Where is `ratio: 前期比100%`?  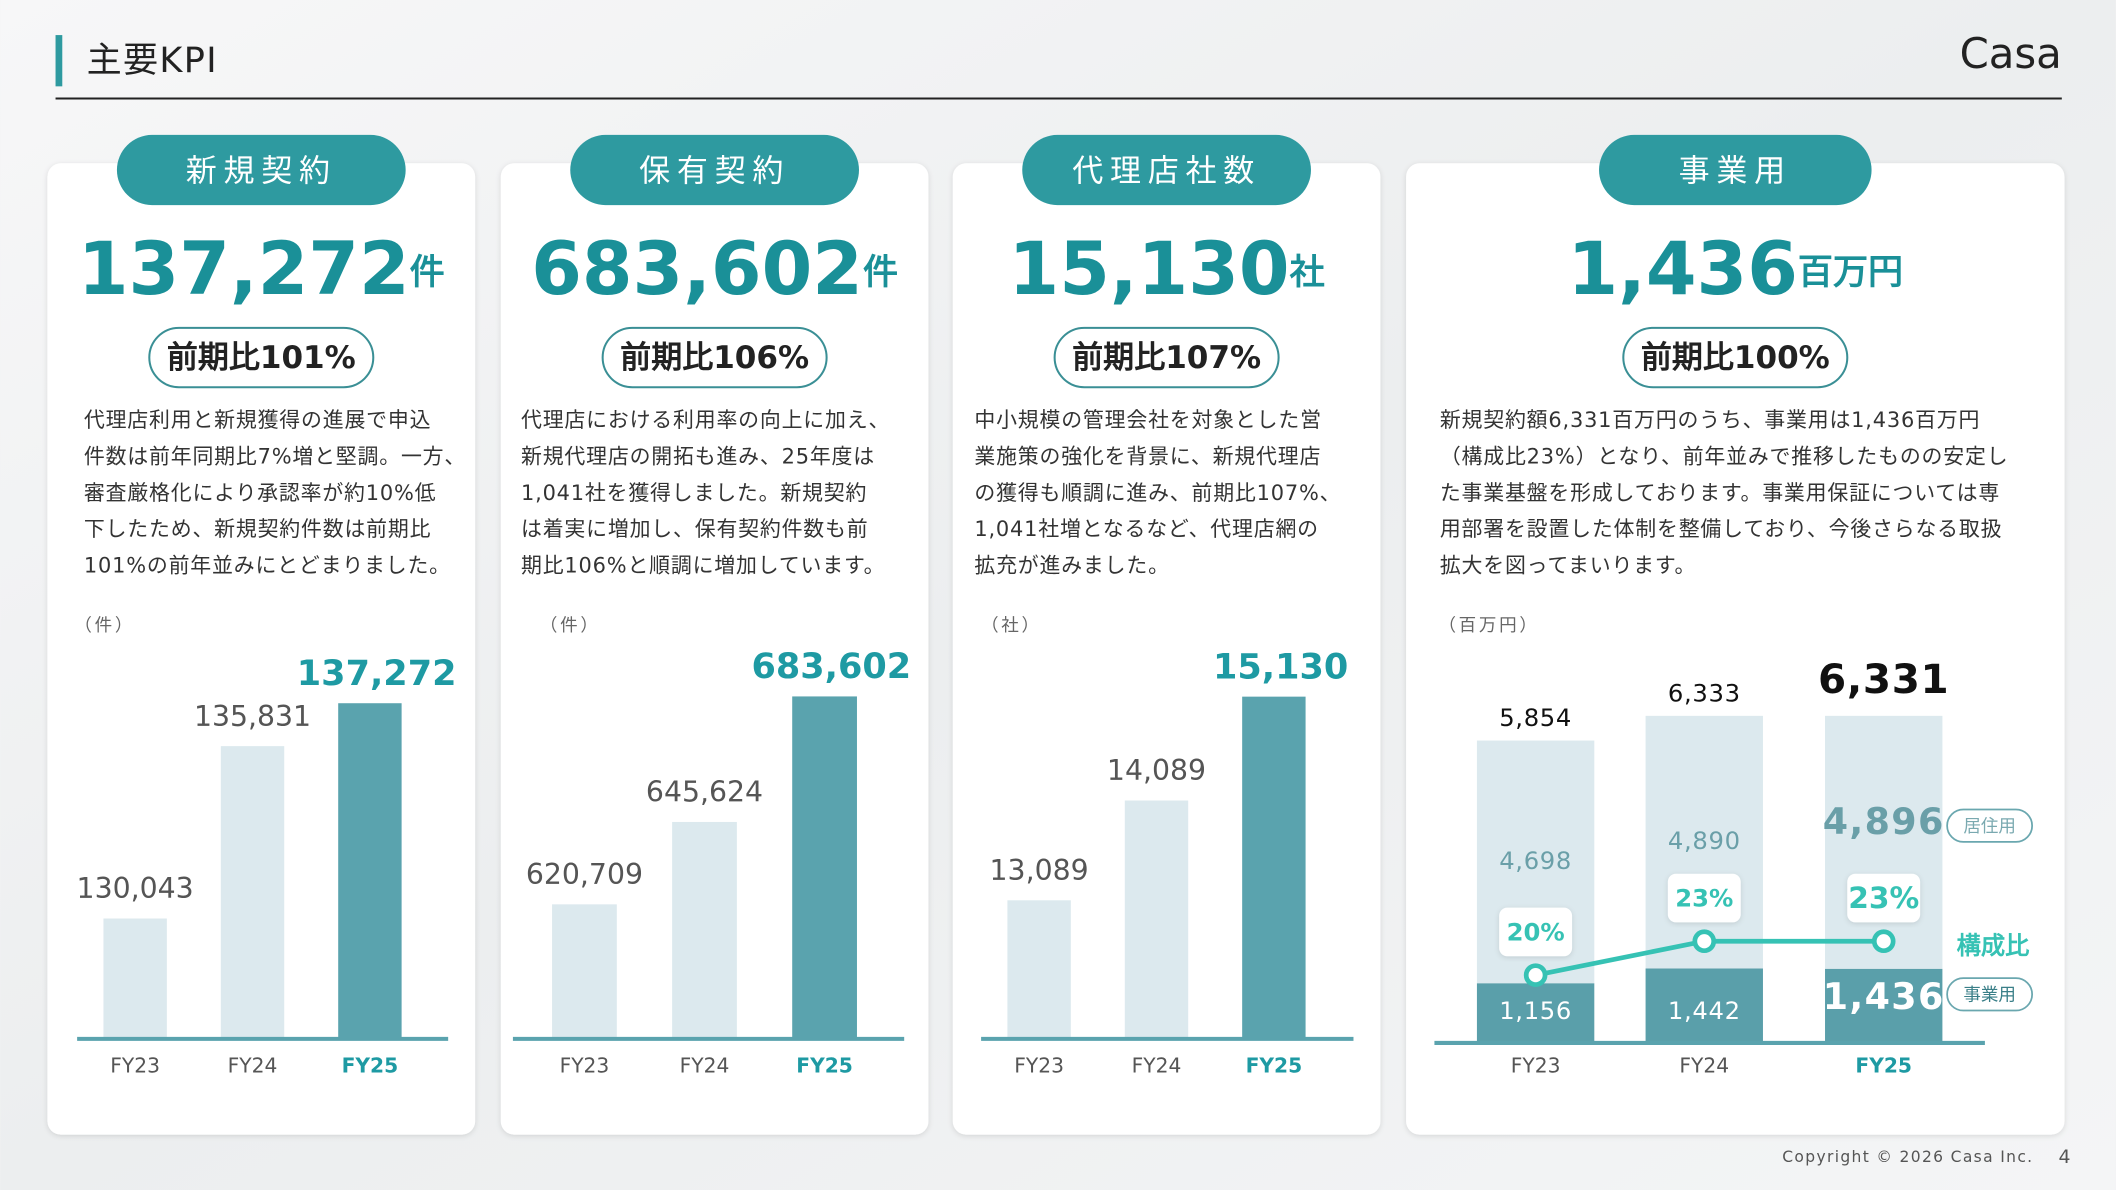 ratio: 前期比100% is located at coordinates (1735, 358).